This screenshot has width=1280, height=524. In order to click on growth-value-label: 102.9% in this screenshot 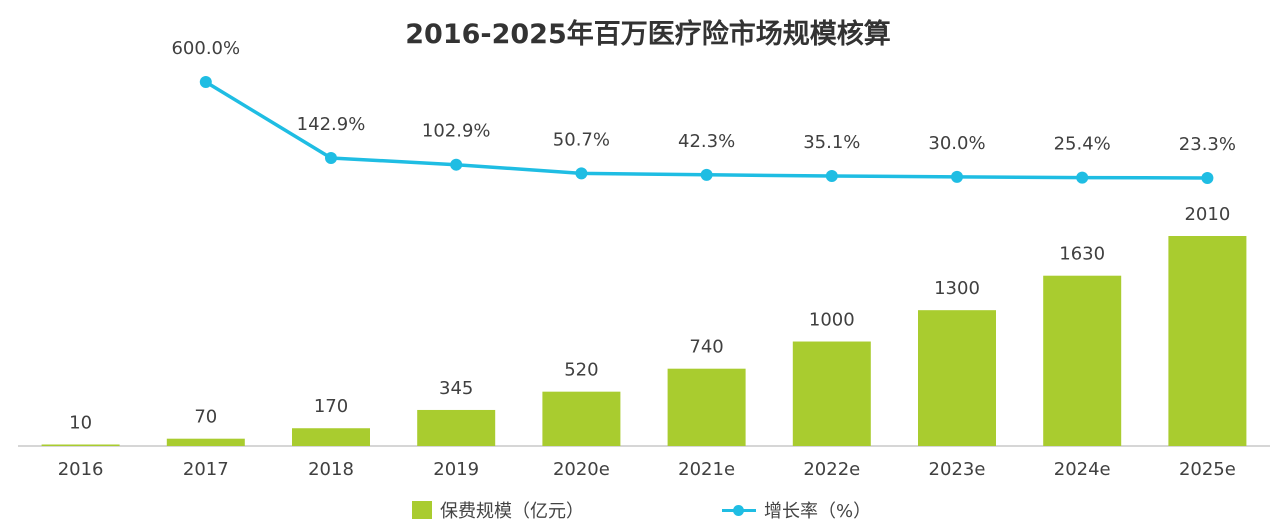, I will do `click(456, 131)`.